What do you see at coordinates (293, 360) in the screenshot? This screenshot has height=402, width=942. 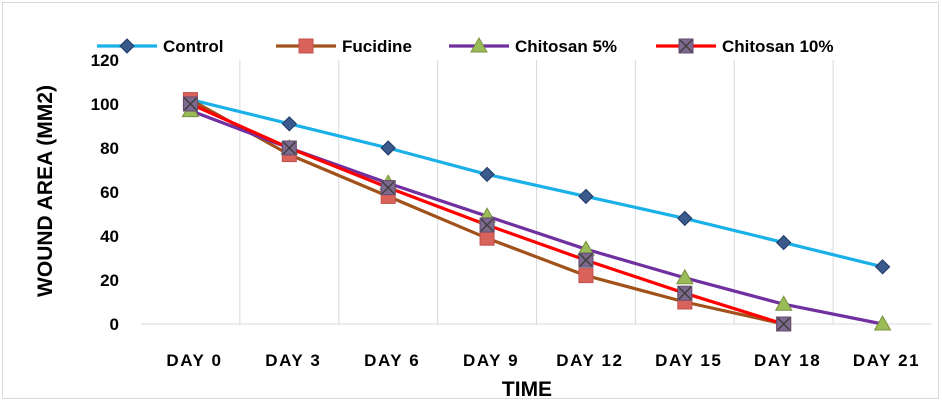 I see `x-tick-label: DAY 3` at bounding box center [293, 360].